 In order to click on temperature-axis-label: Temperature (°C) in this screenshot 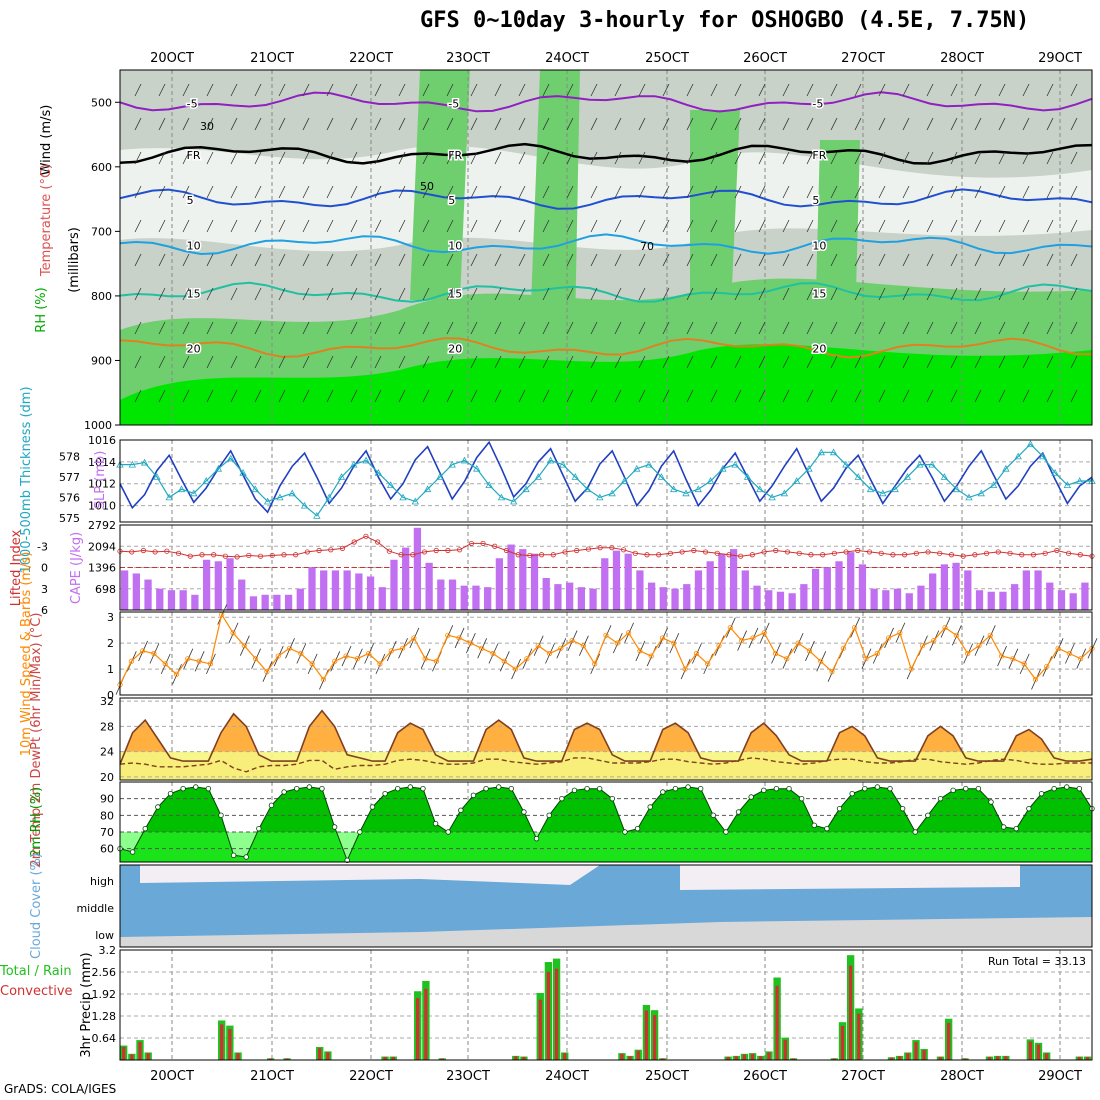, I will do `click(46, 220)`.